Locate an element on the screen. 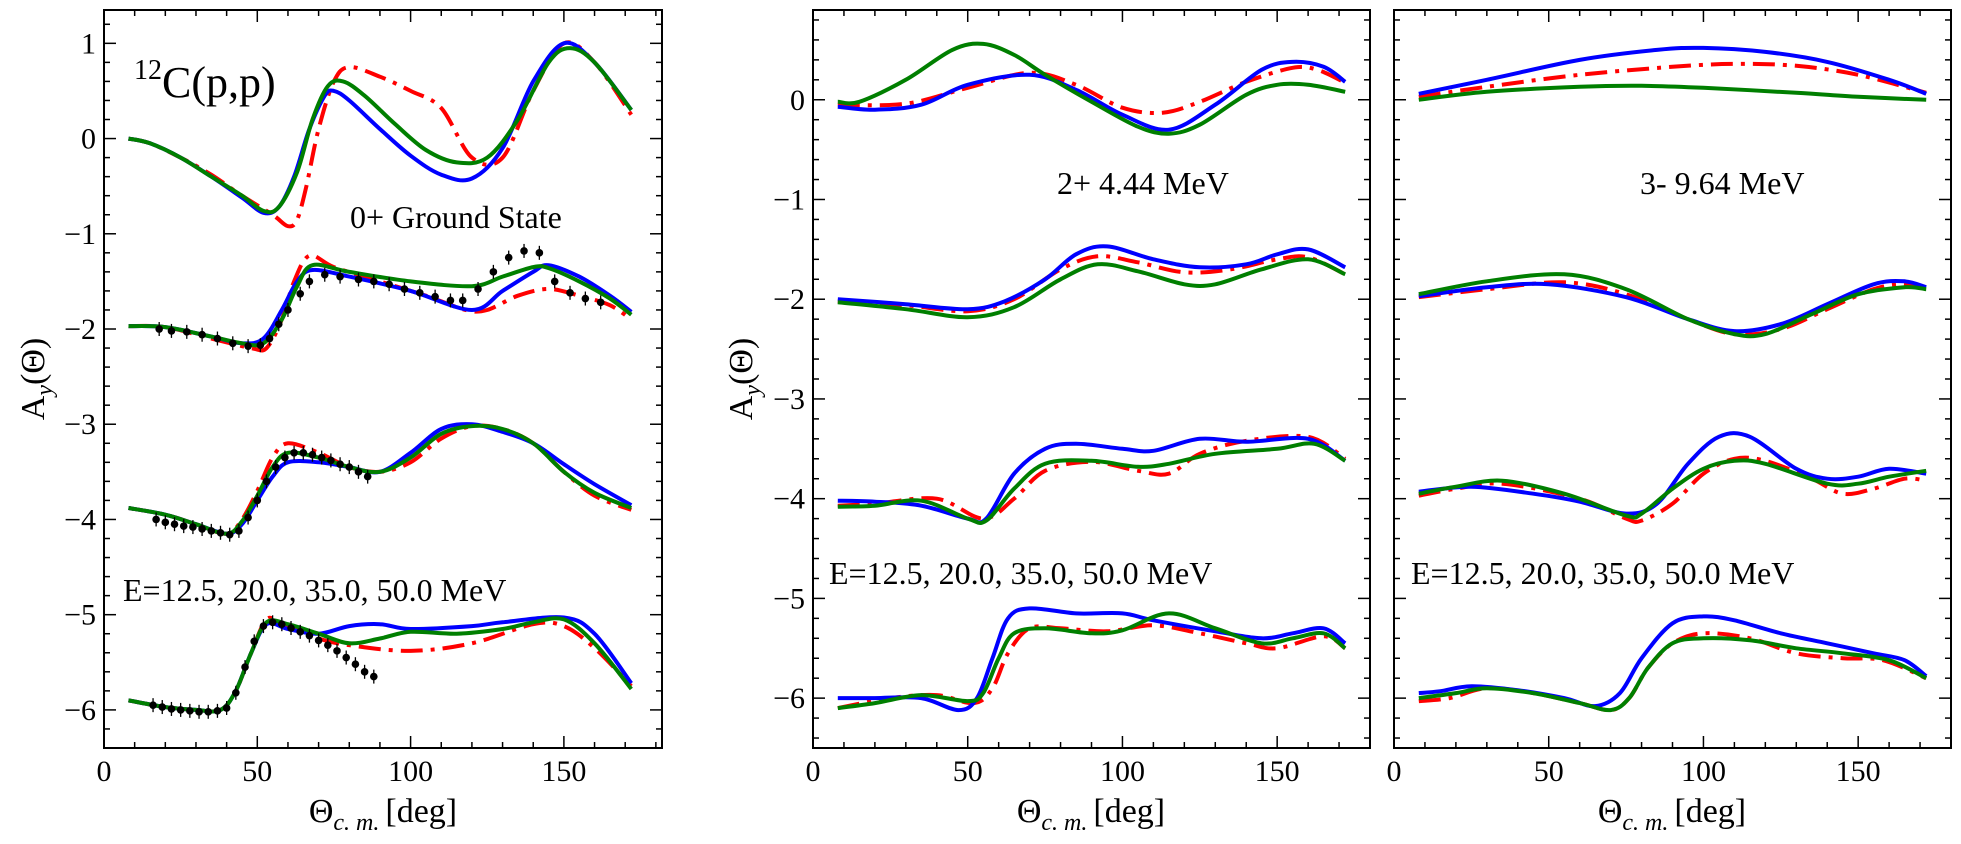 The image size is (1961, 844). y-tick-label: −3 is located at coordinates (80, 424).